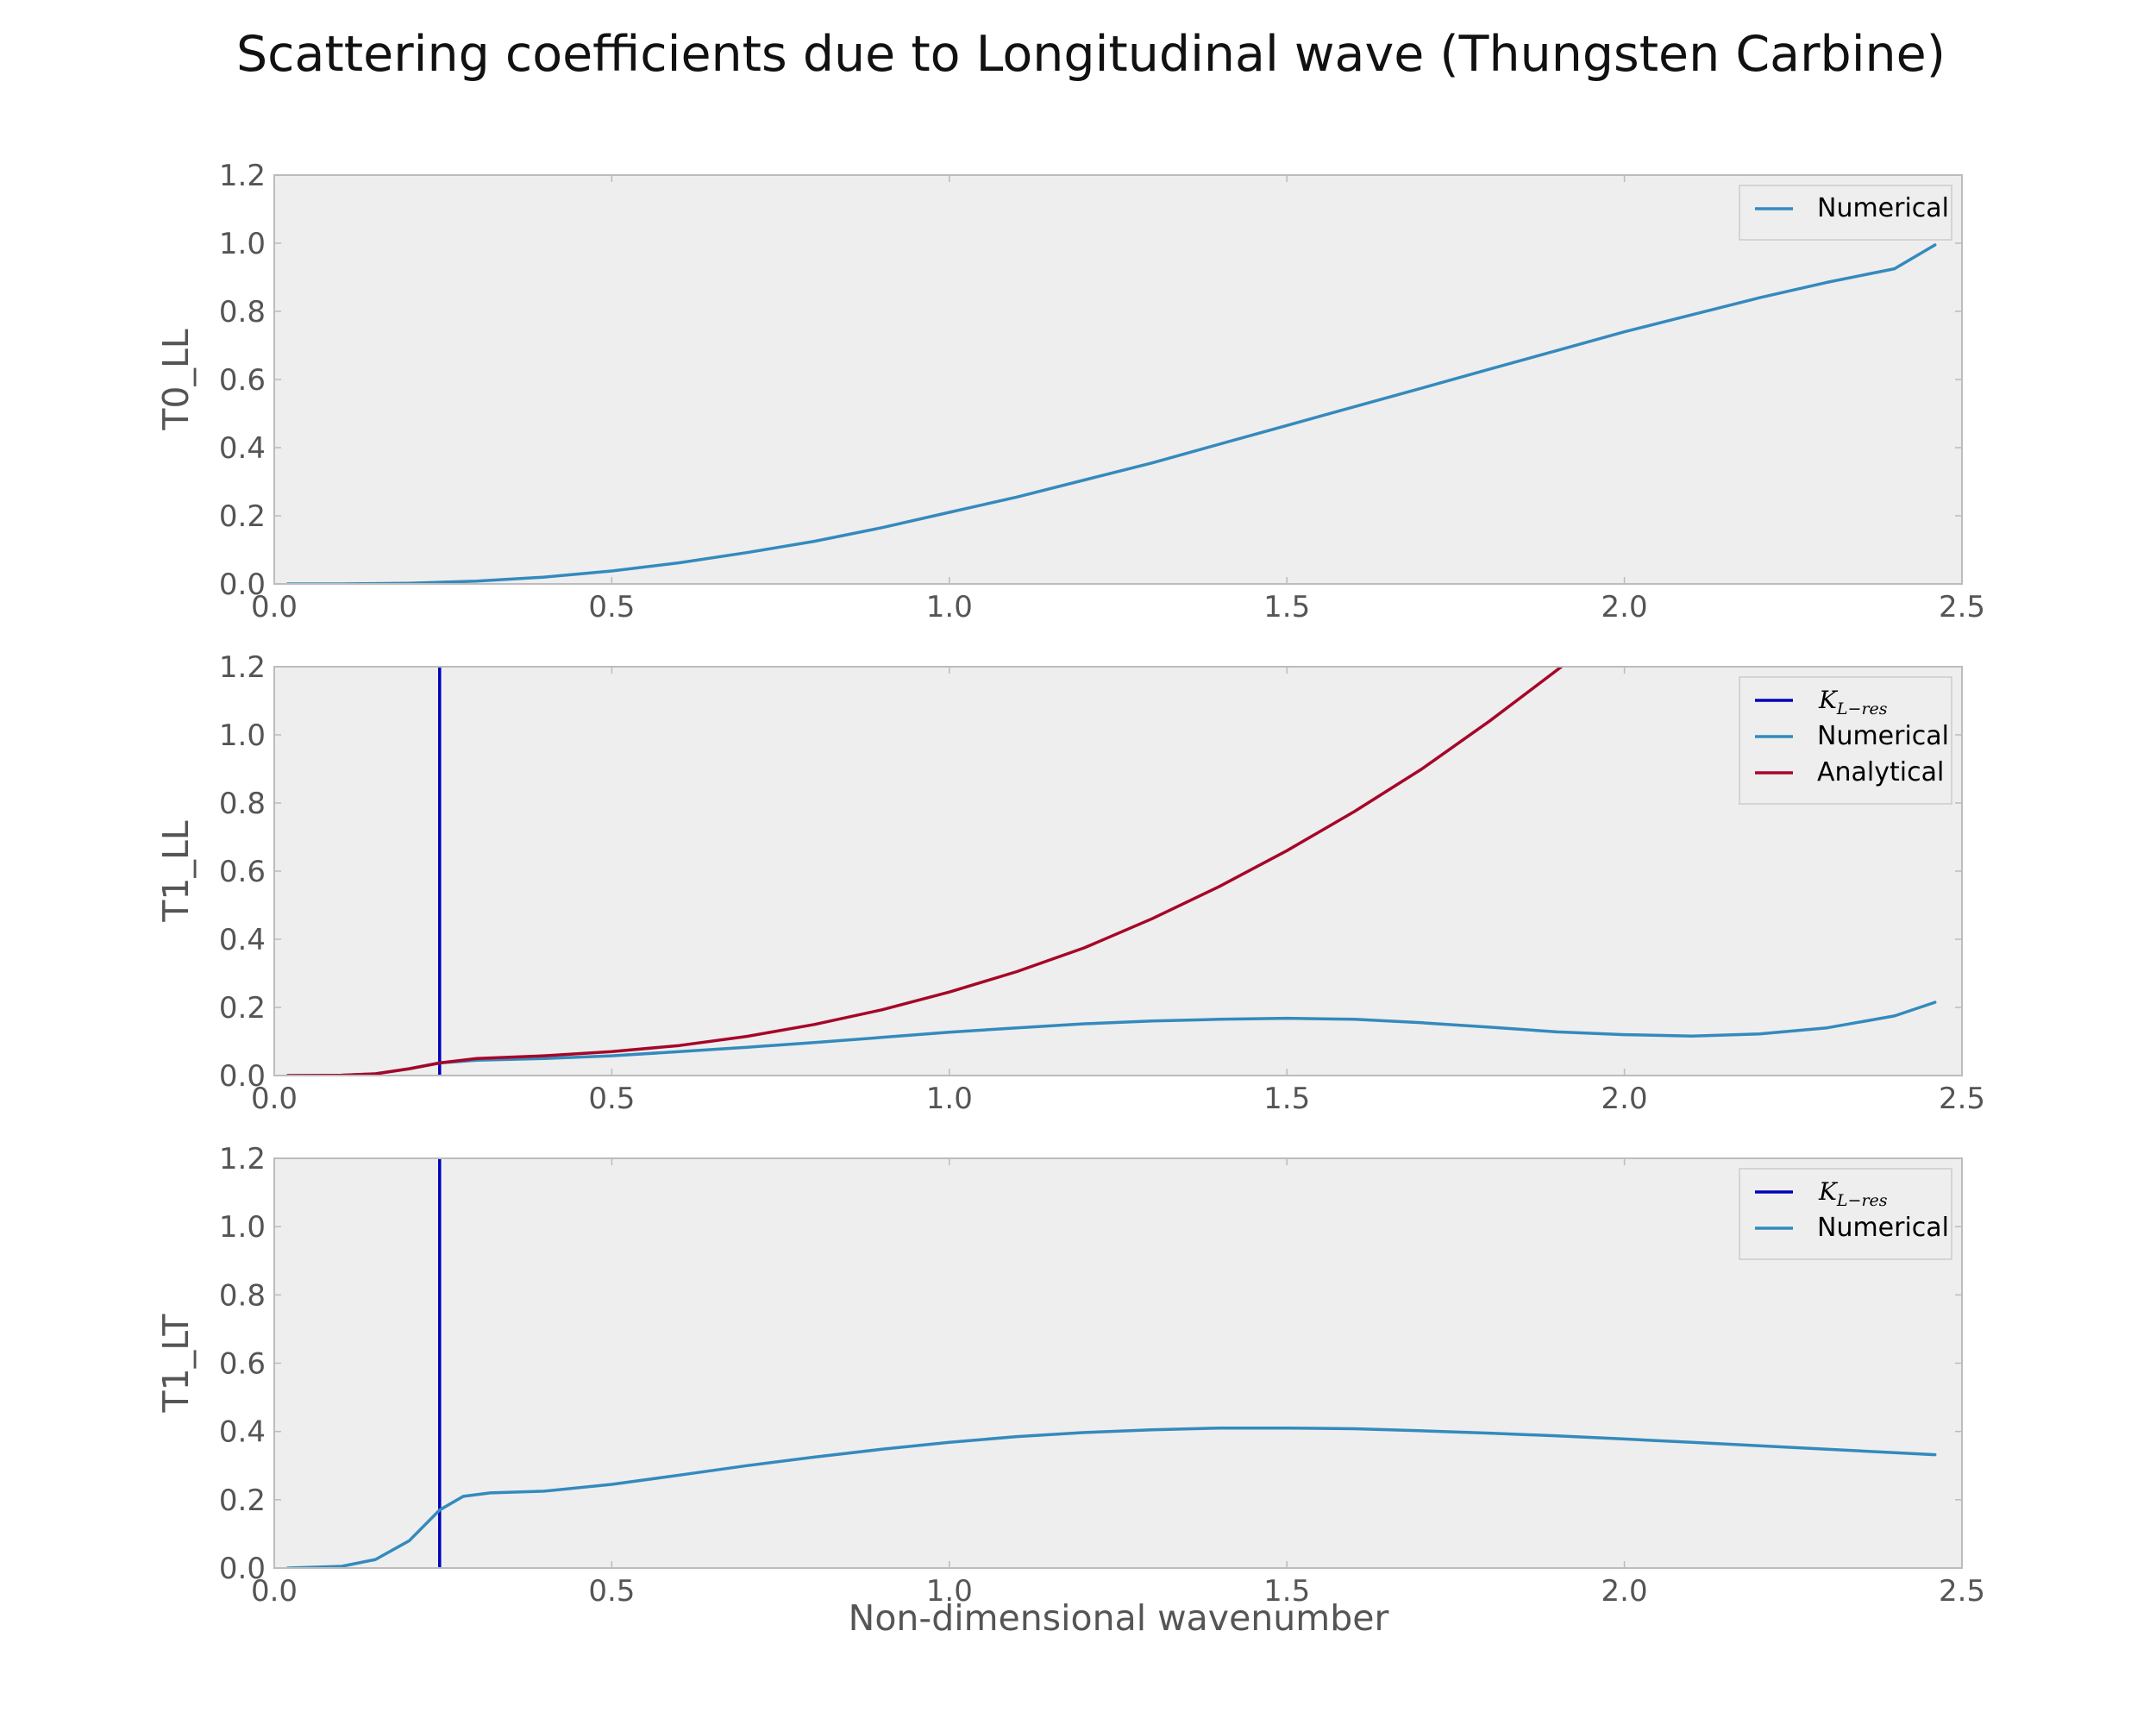  Describe the element at coordinates (1880, 772) in the screenshot. I see `legend-label: Analytical` at that location.